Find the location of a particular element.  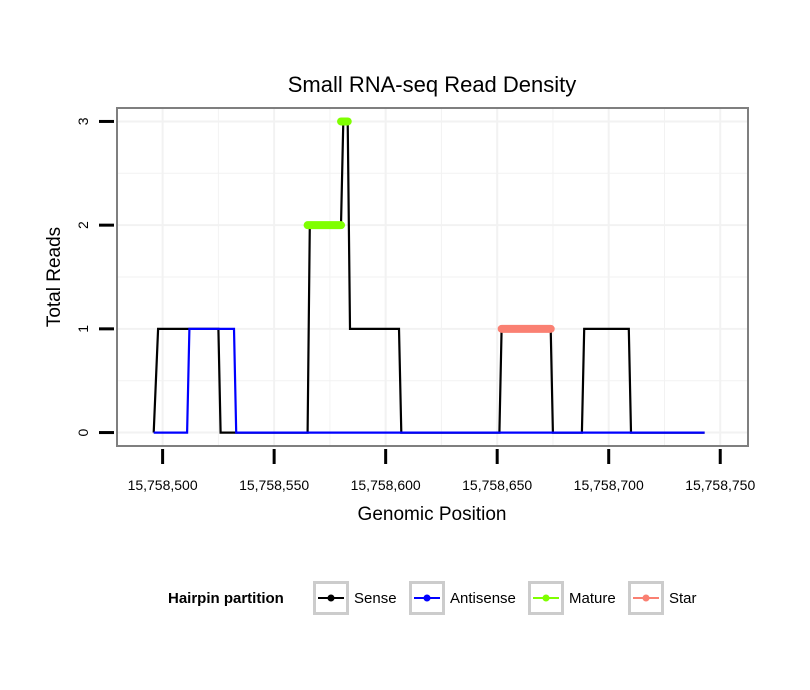

legend-label-antisense: Antisense is located at coordinates (483, 598).